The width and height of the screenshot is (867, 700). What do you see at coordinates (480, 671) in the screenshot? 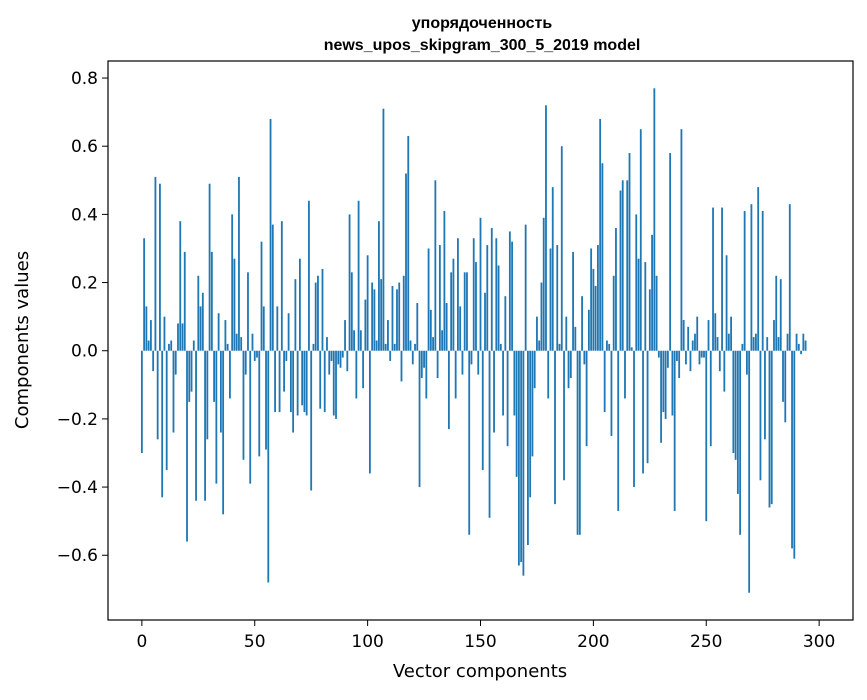
I see `x-axis-label: Vector components` at bounding box center [480, 671].